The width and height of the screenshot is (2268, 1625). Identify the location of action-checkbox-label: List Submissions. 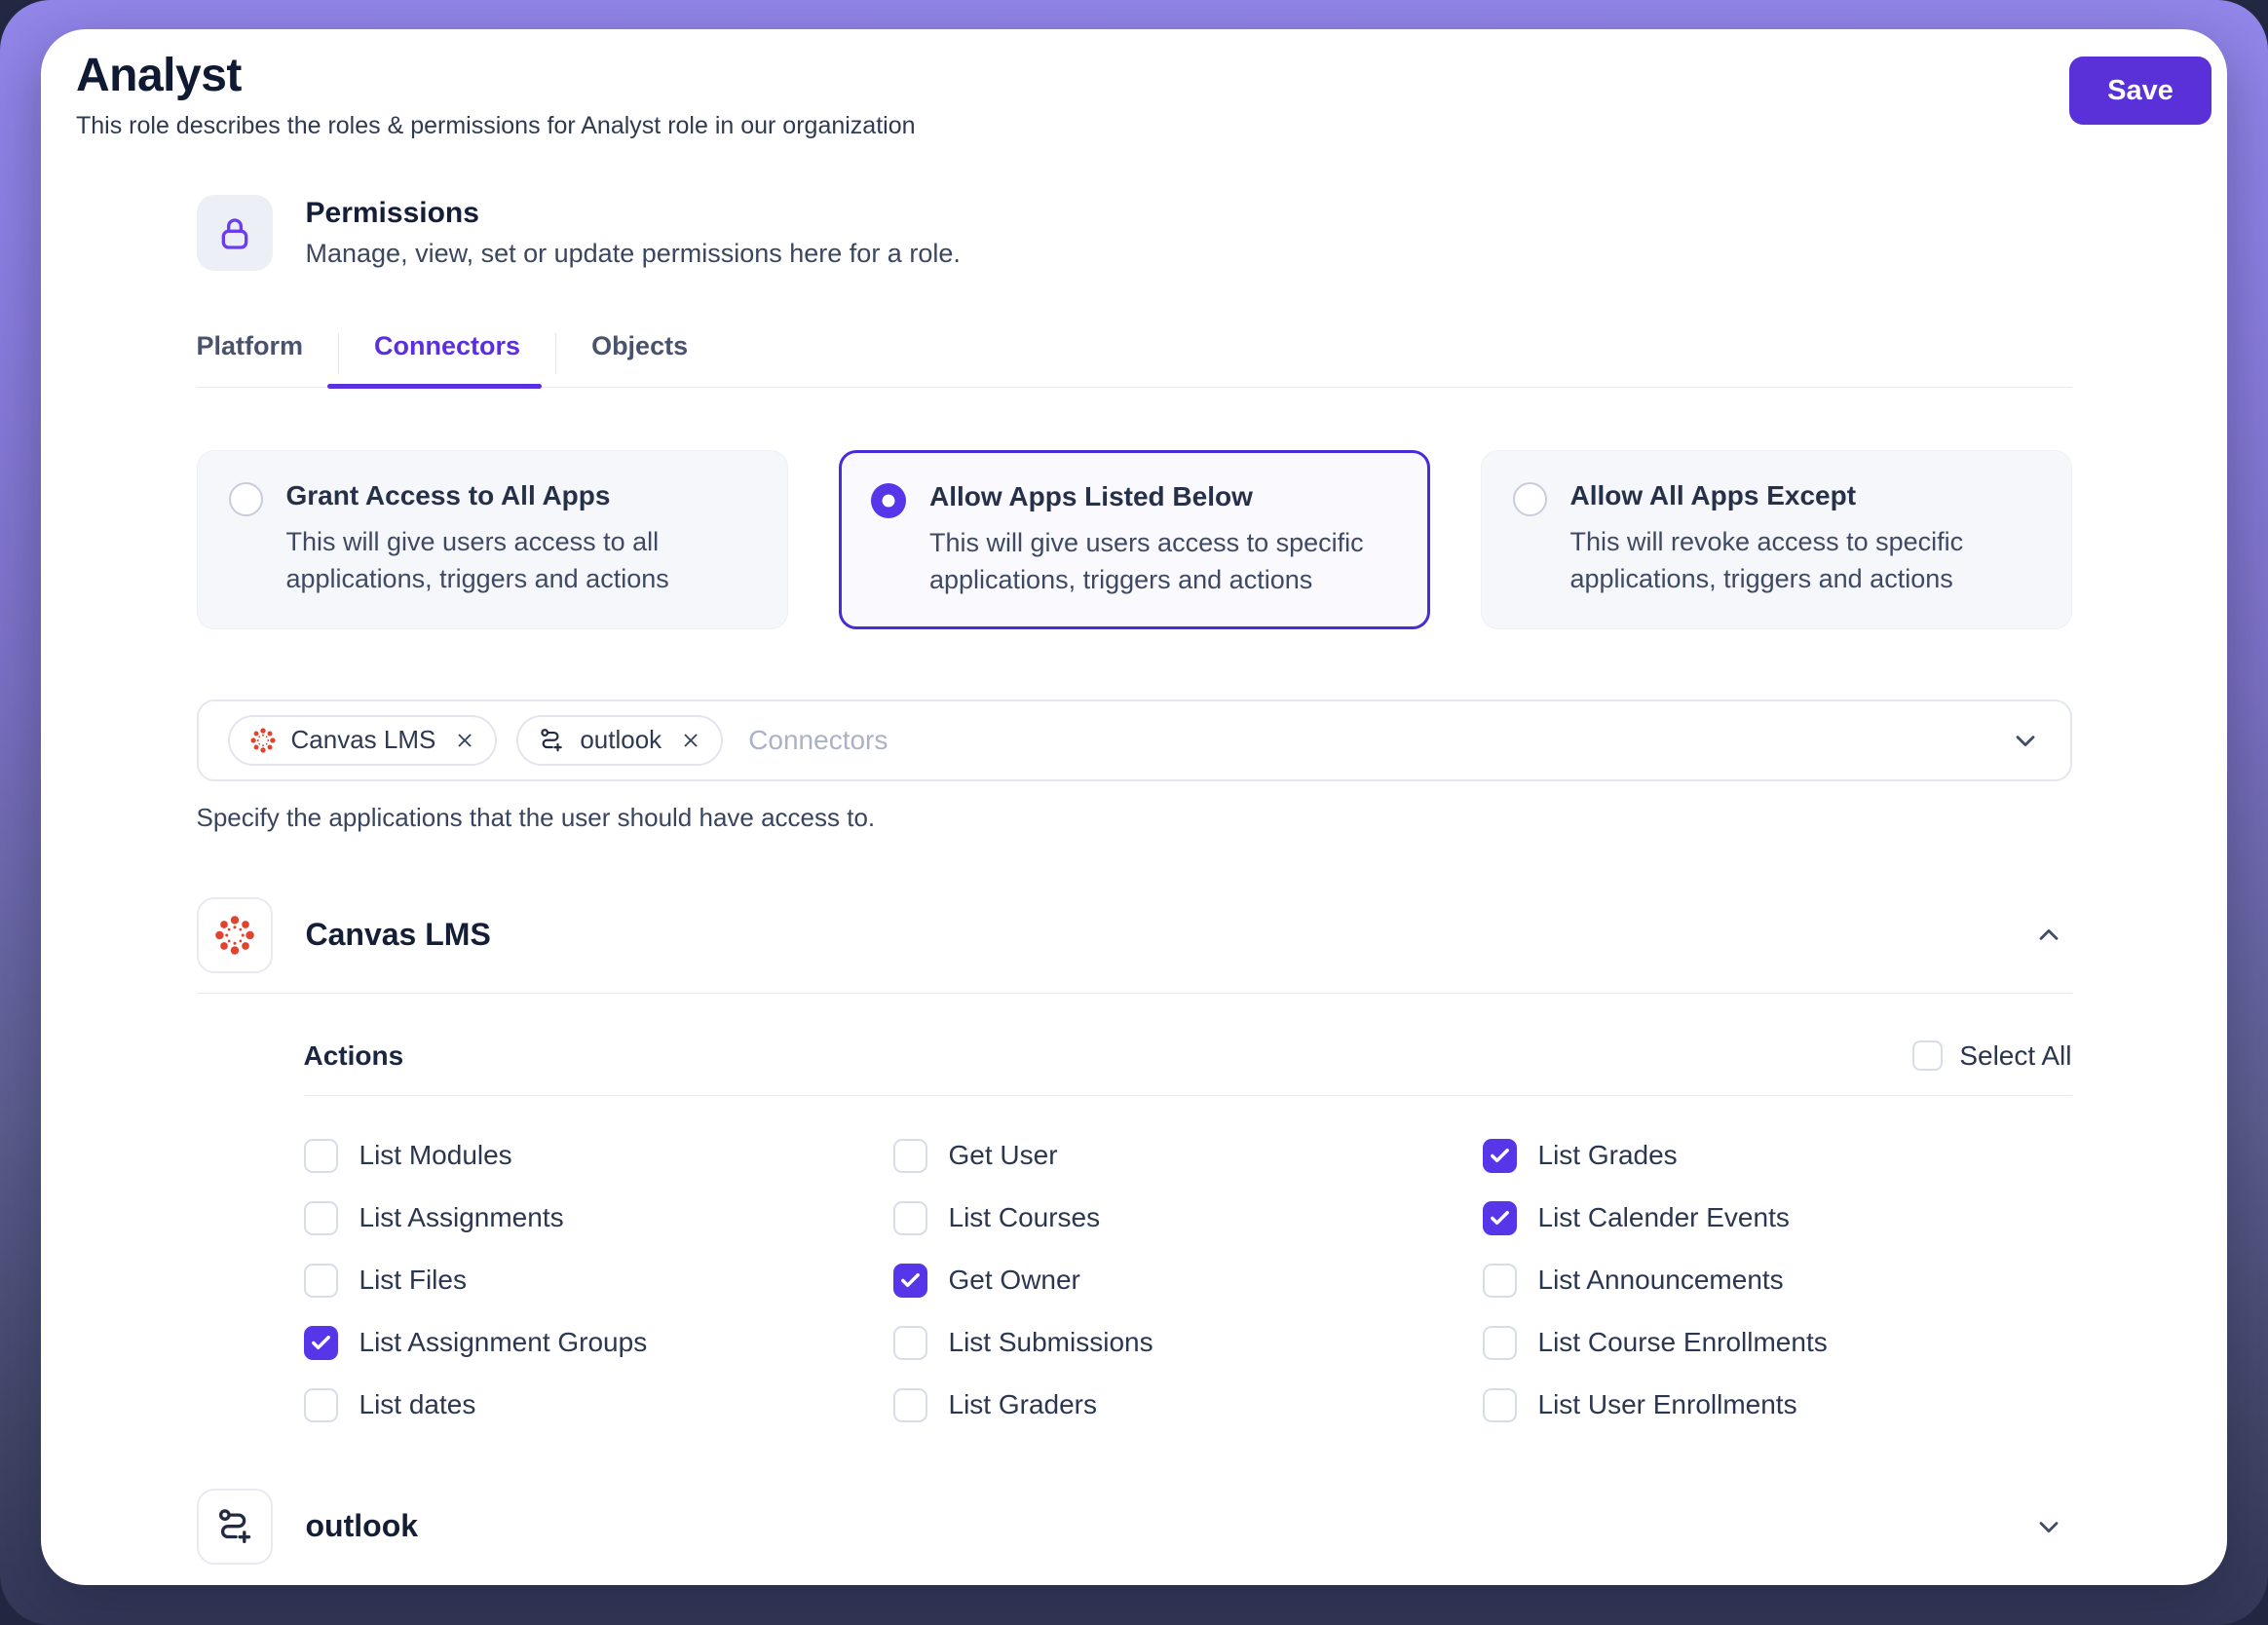
(1050, 1343).